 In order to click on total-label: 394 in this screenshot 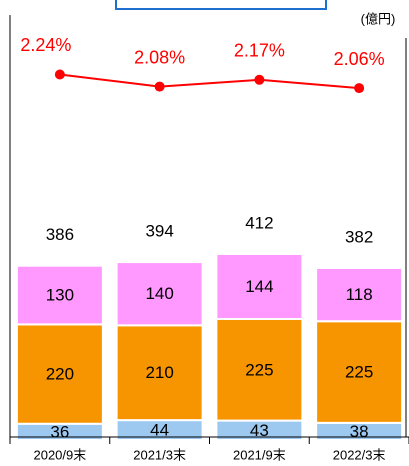, I will do `click(159, 231)`.